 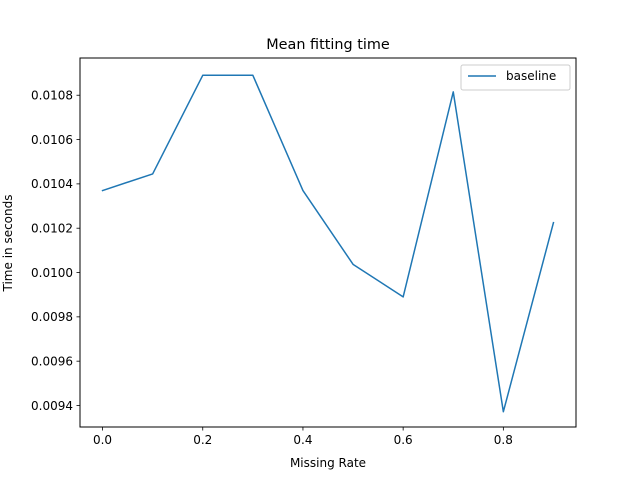 I want to click on y-tick-label: 0.0098, so click(x=52, y=317).